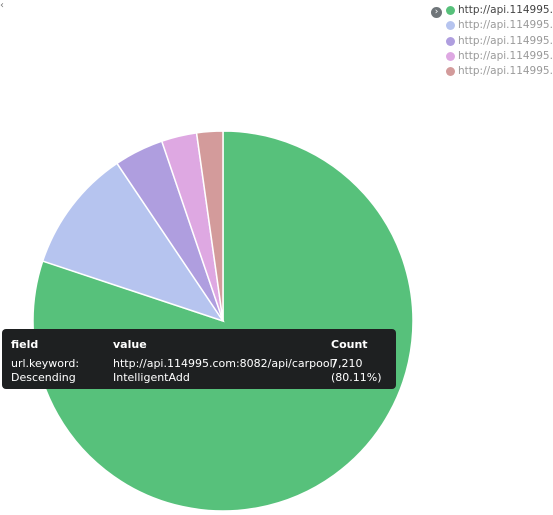 This screenshot has width=553, height=515. I want to click on tooltip-count-line1: 7,210, so click(347, 363).